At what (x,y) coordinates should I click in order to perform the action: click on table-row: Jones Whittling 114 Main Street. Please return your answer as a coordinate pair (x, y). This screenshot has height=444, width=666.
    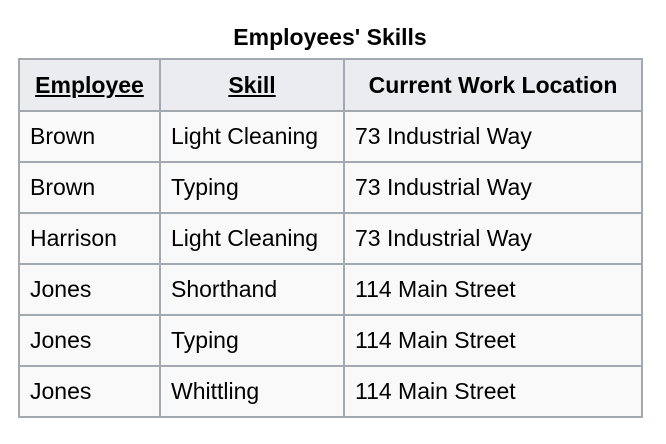
    Looking at the image, I should click on (330, 391).